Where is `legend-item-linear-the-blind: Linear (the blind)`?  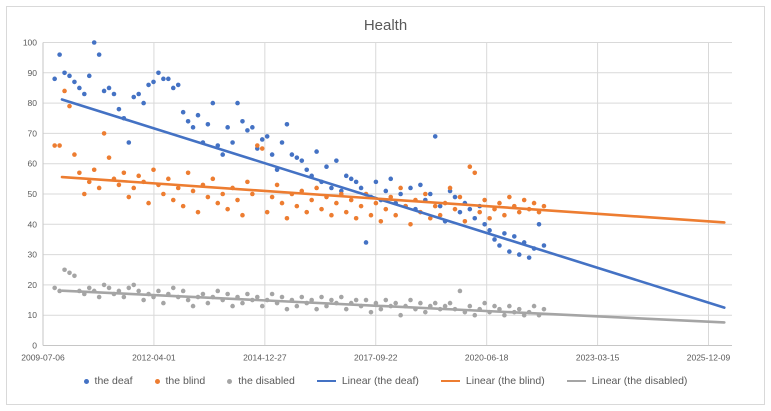
legend-item-linear-the-blind: Linear (the blind) is located at coordinates (492, 381).